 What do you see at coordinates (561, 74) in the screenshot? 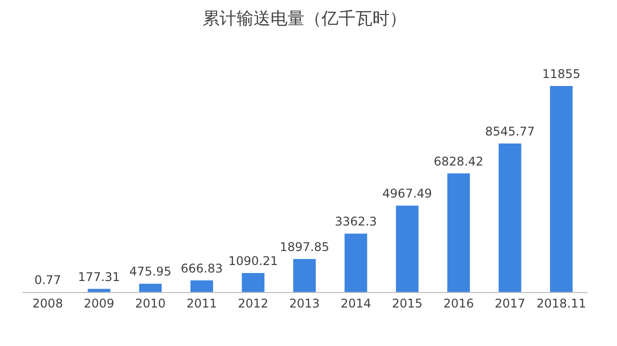
I see `data-label: 11855` at bounding box center [561, 74].